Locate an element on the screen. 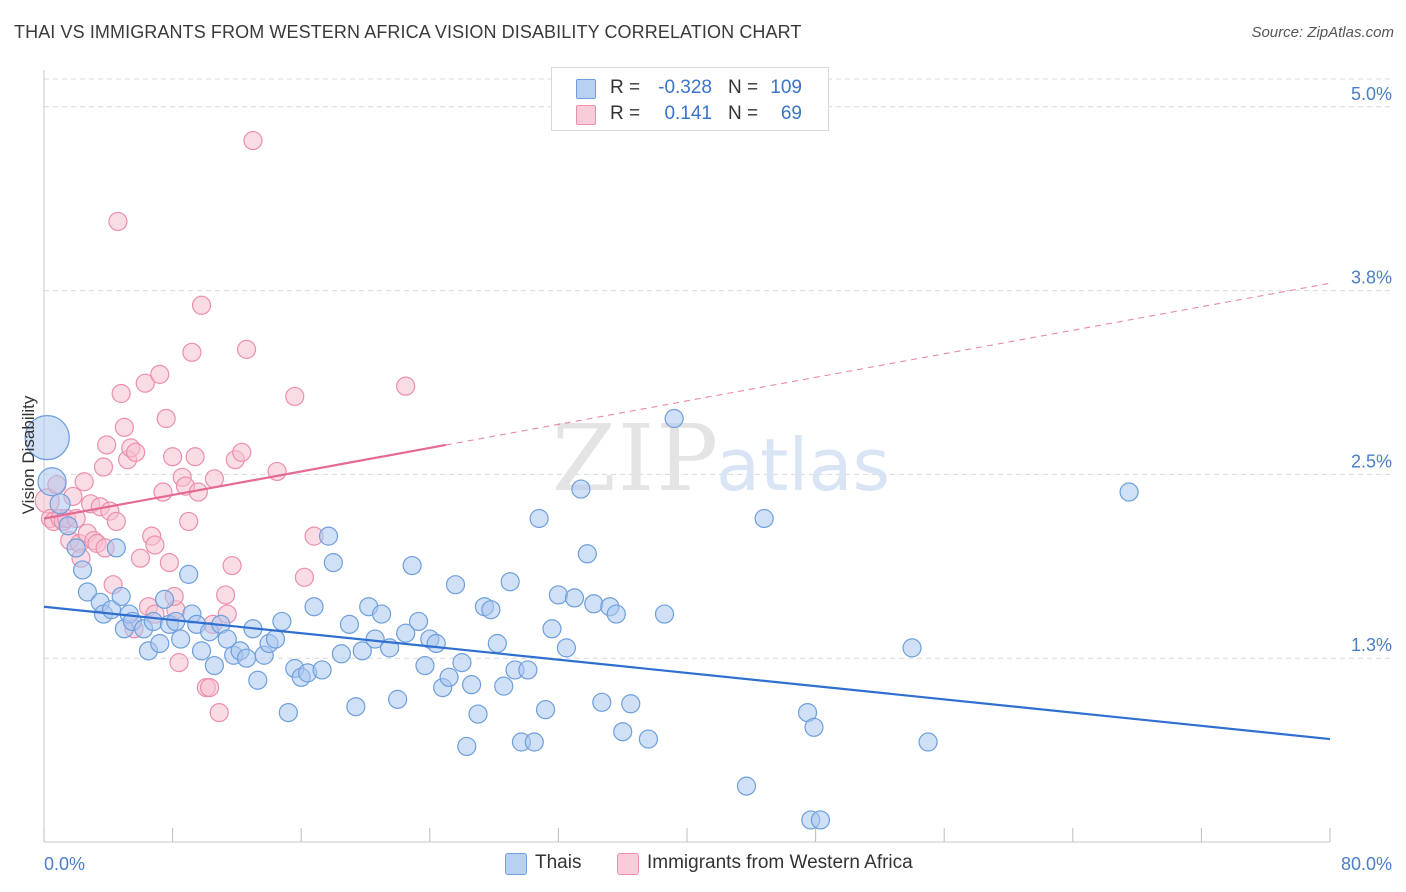  legend-swatch-thais is located at coordinates (516, 864).